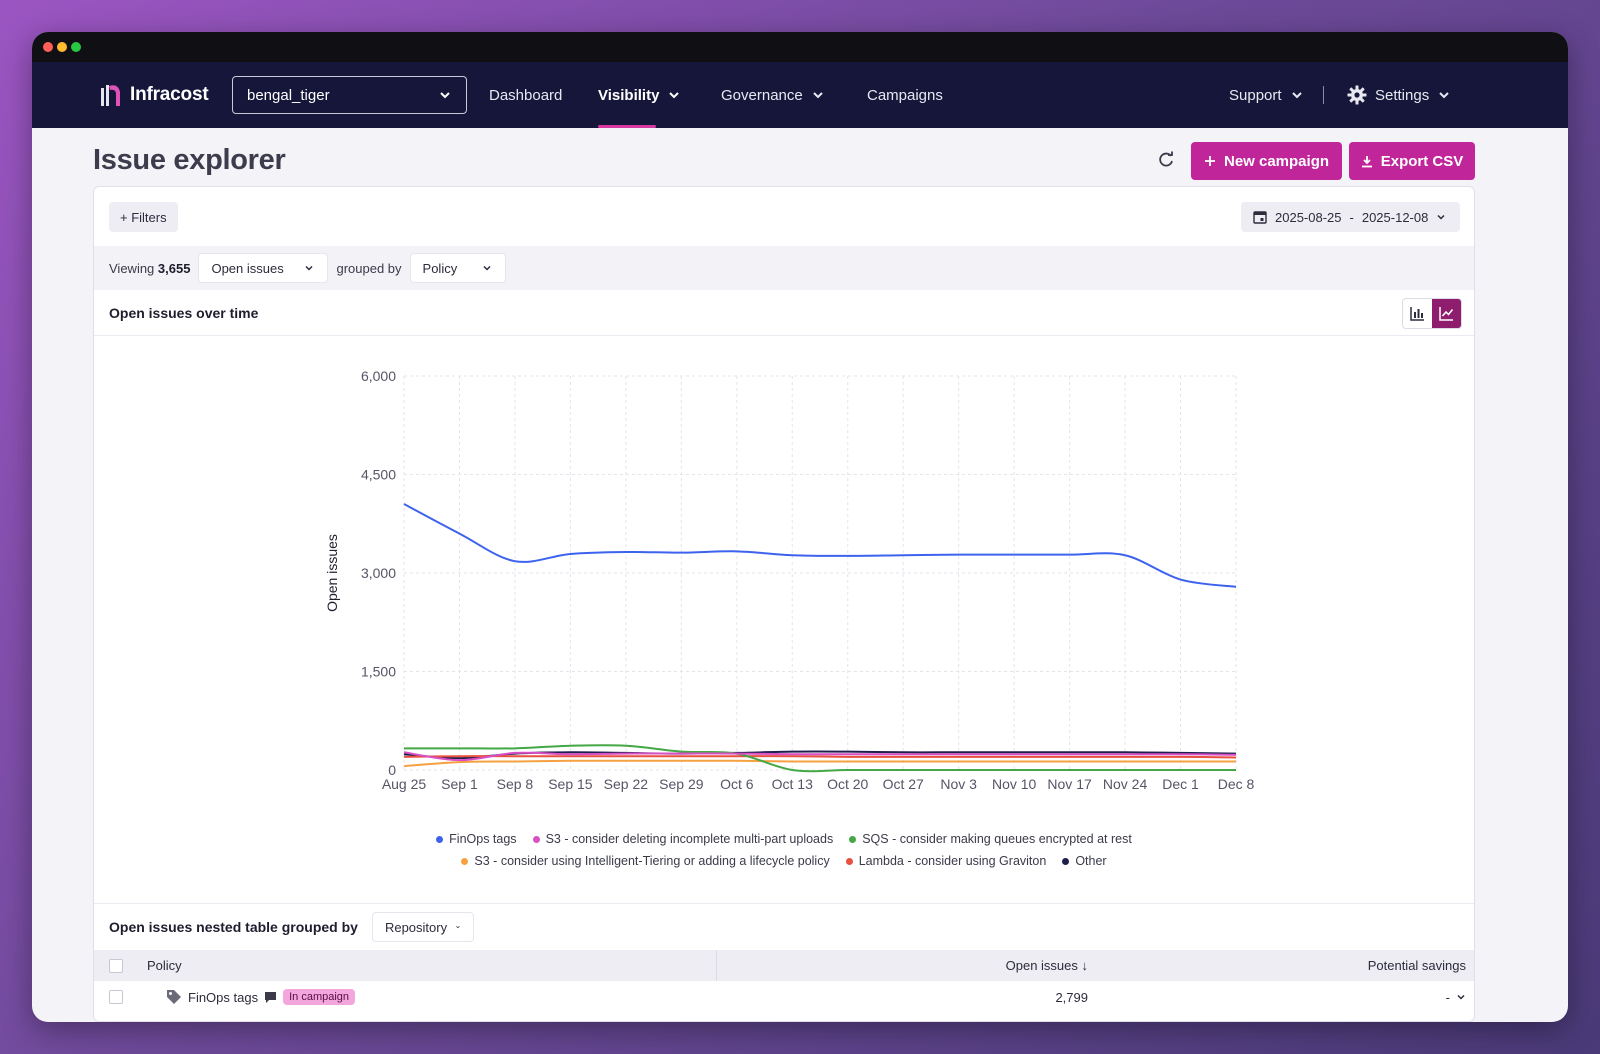  I want to click on nav-campaigns-label: Campaigns, so click(905, 95).